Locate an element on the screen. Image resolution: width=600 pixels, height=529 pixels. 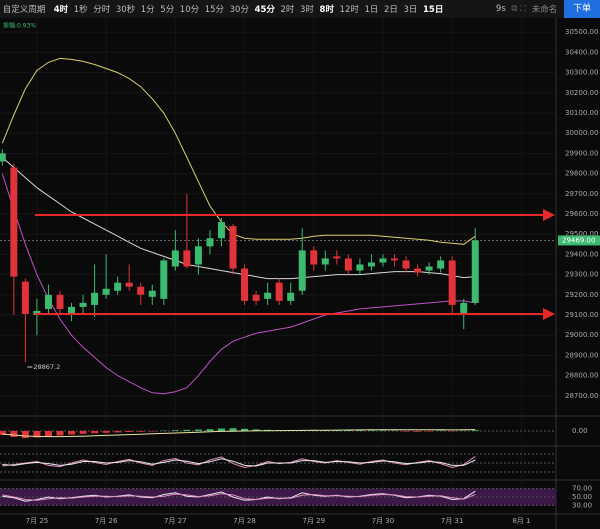
interval: 10分 is located at coordinates (189, 10).